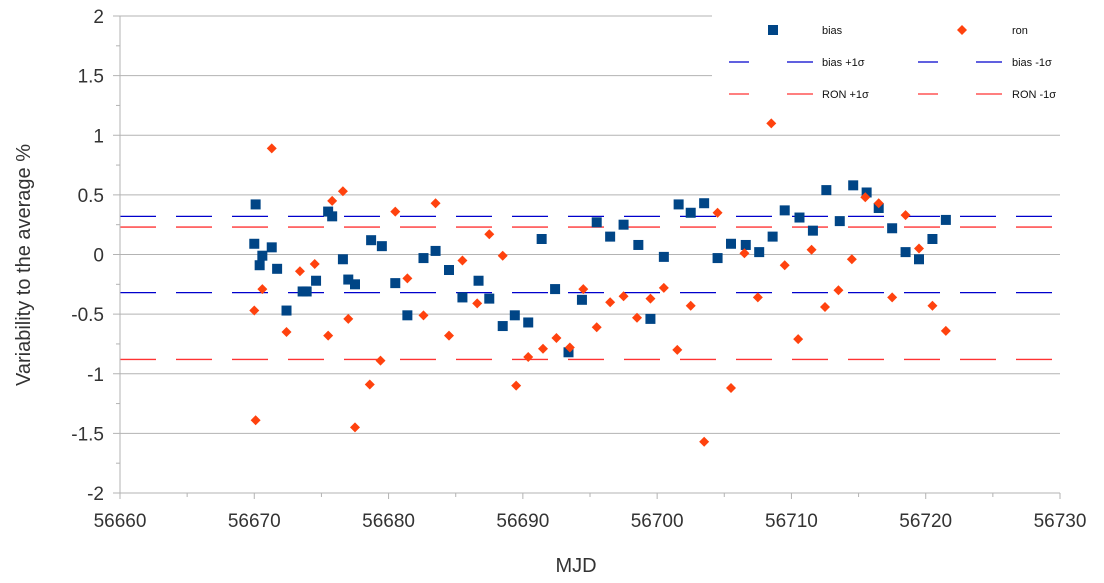 The width and height of the screenshot is (1104, 583). I want to click on y-tick-label: 0, so click(98, 256).